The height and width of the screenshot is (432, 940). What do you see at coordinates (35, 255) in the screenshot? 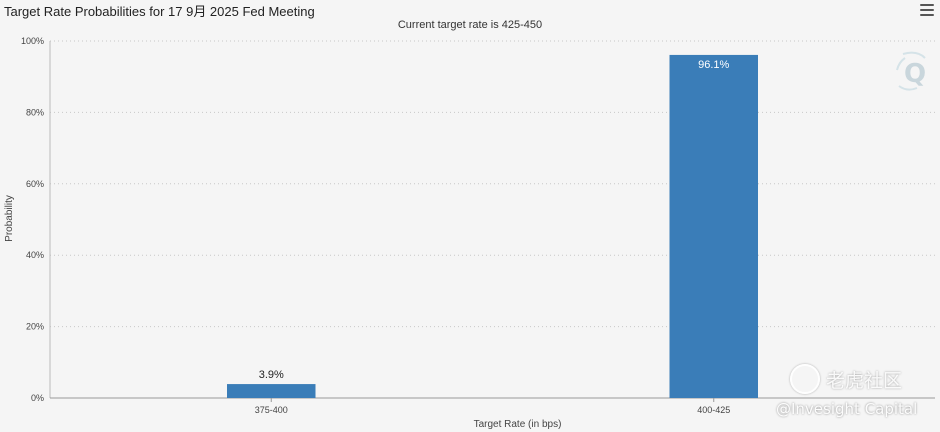
I see `y-tick-label: 40%` at bounding box center [35, 255].